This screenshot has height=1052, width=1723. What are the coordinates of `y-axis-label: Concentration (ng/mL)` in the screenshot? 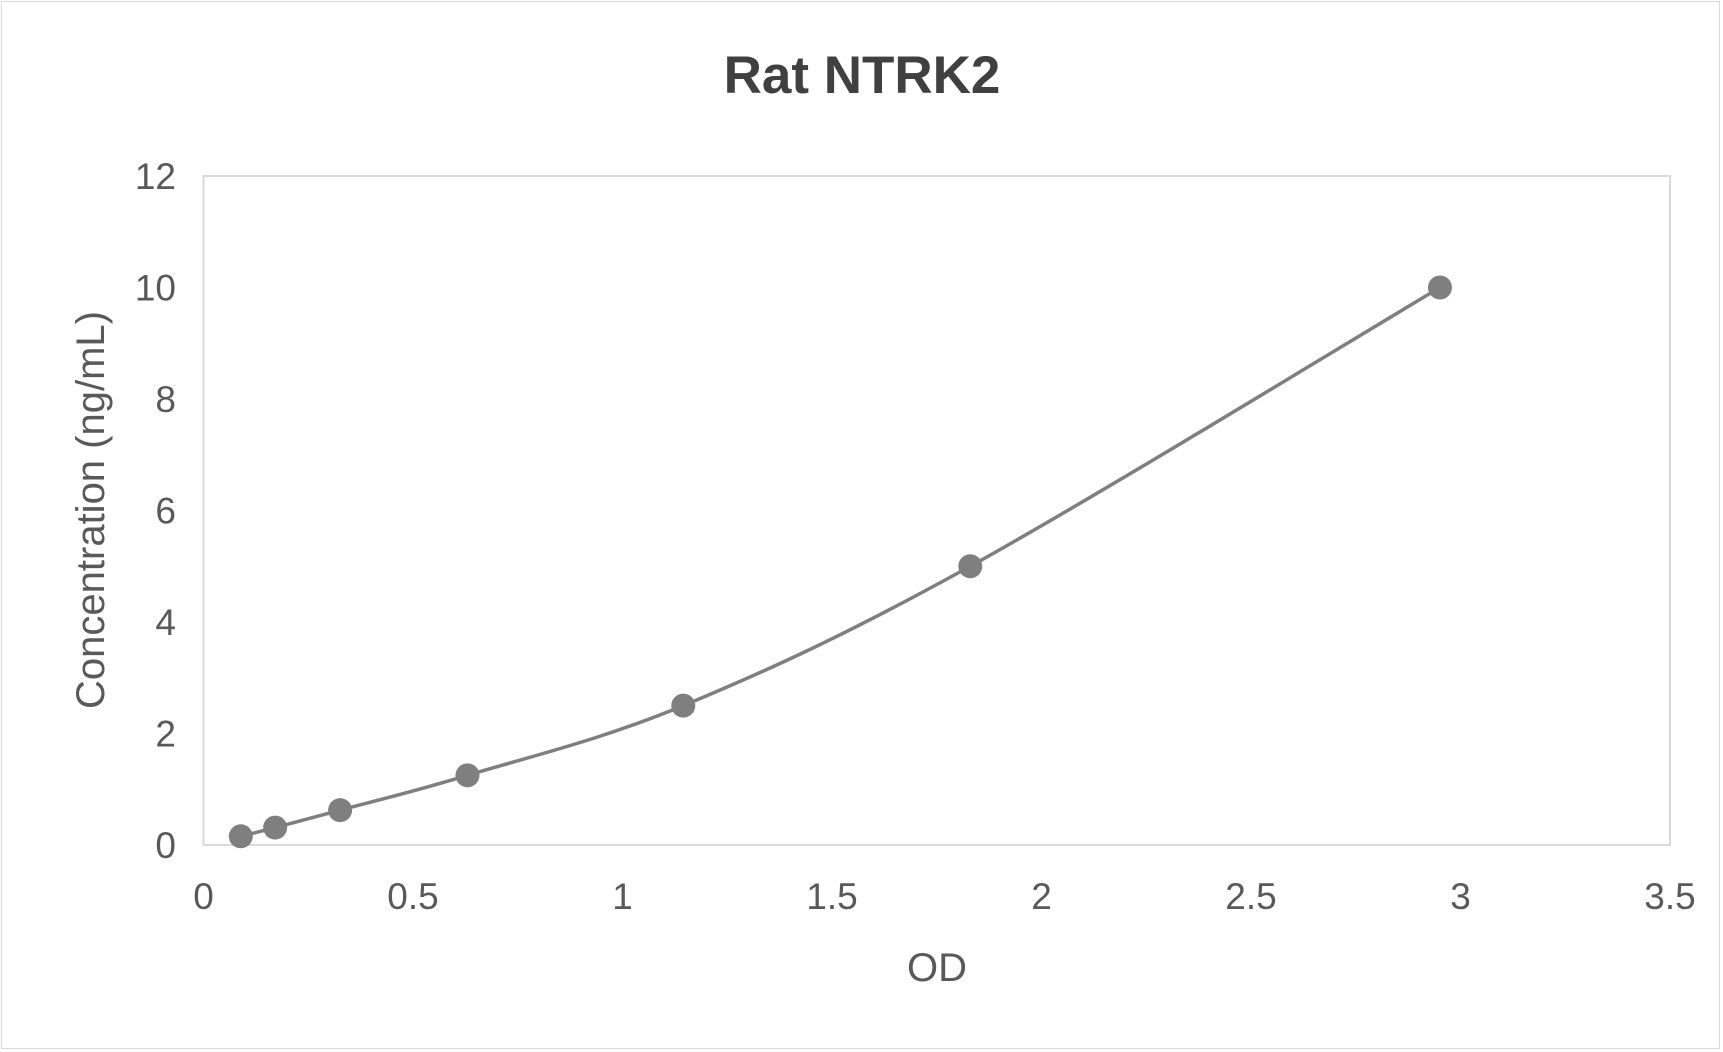 It's located at (91, 510).